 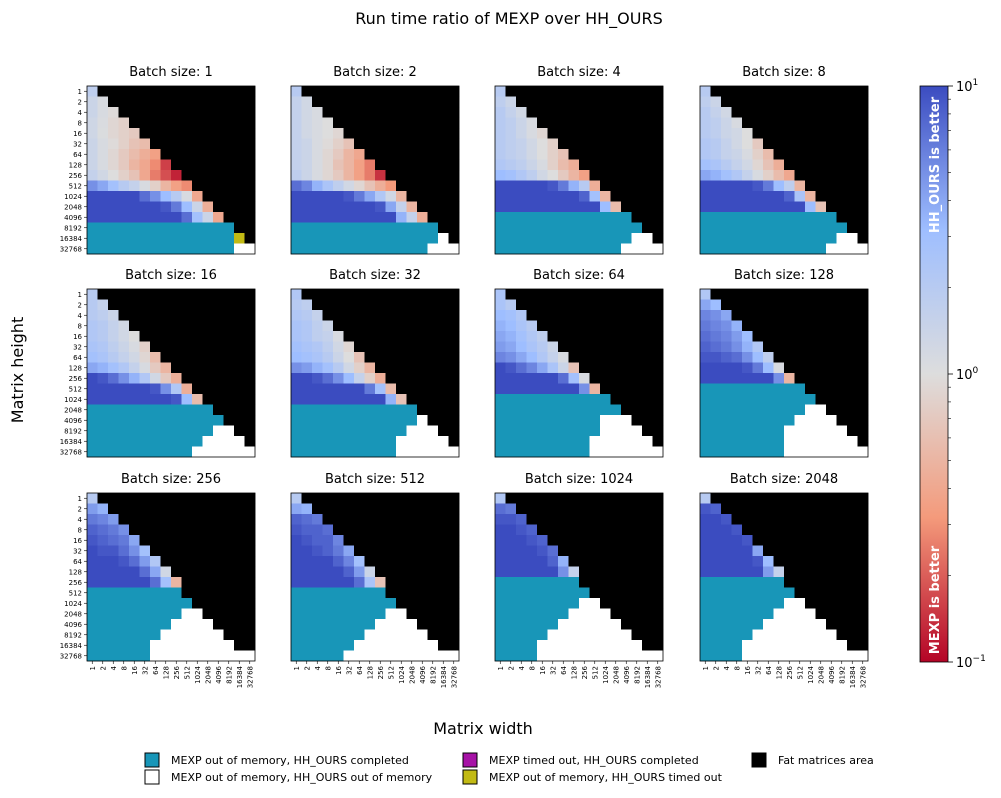 What do you see at coordinates (826, 760) in the screenshot?
I see `legend-label: Fat matrices area` at bounding box center [826, 760].